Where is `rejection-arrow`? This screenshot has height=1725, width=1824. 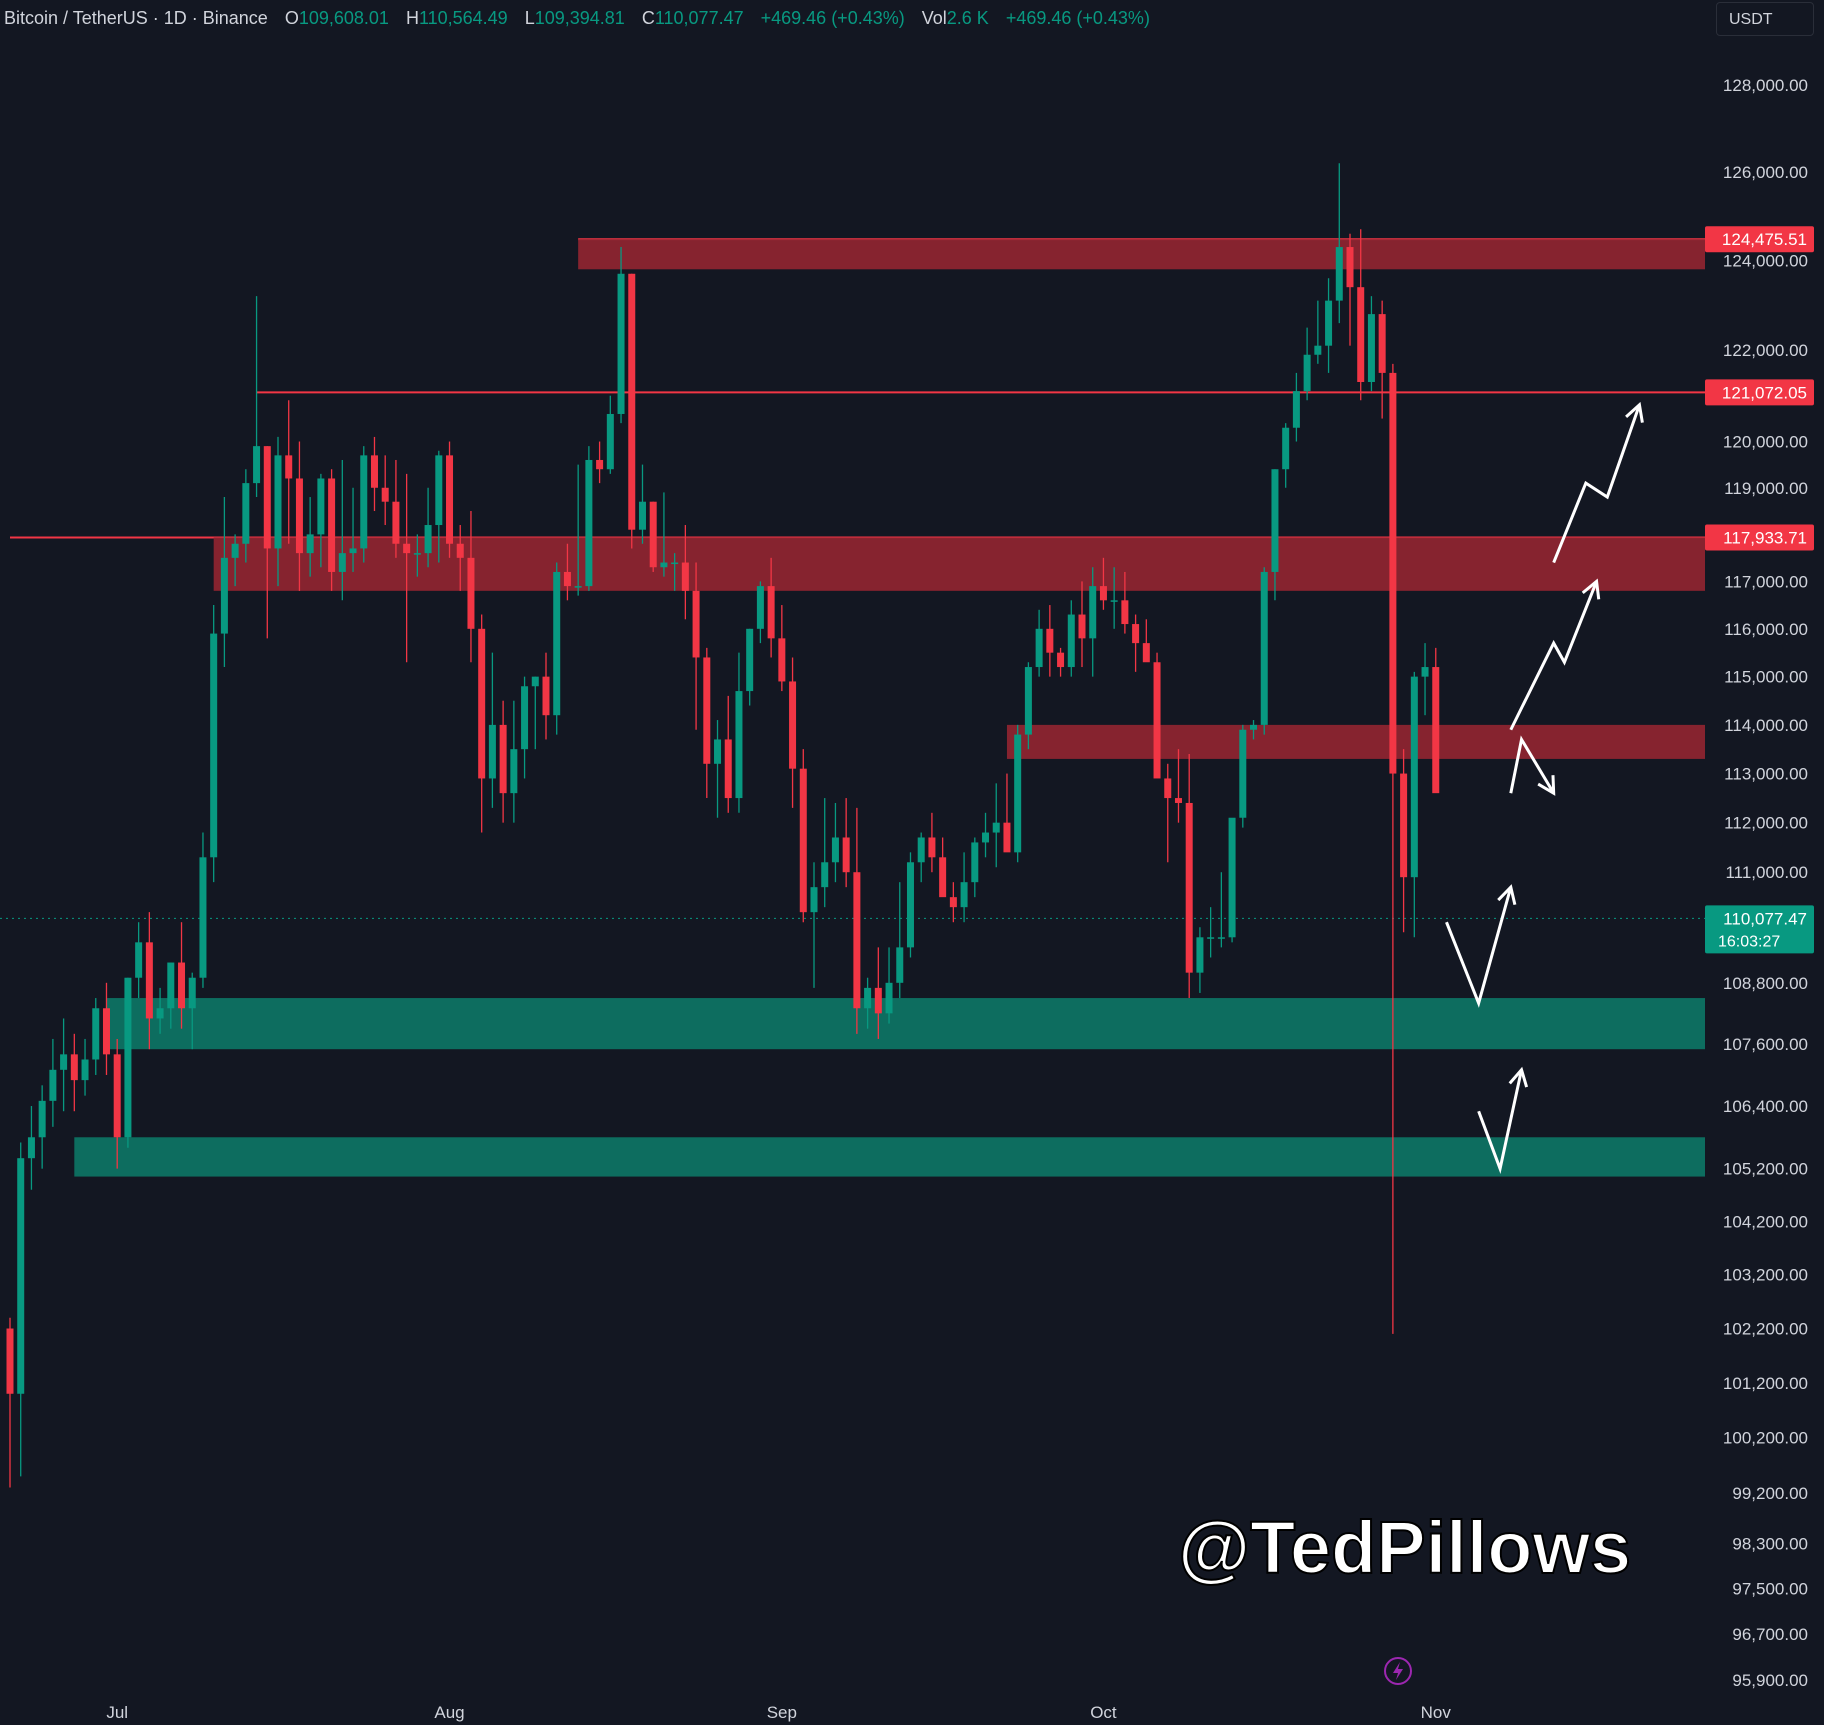
rejection-arrow is located at coordinates (1532, 764).